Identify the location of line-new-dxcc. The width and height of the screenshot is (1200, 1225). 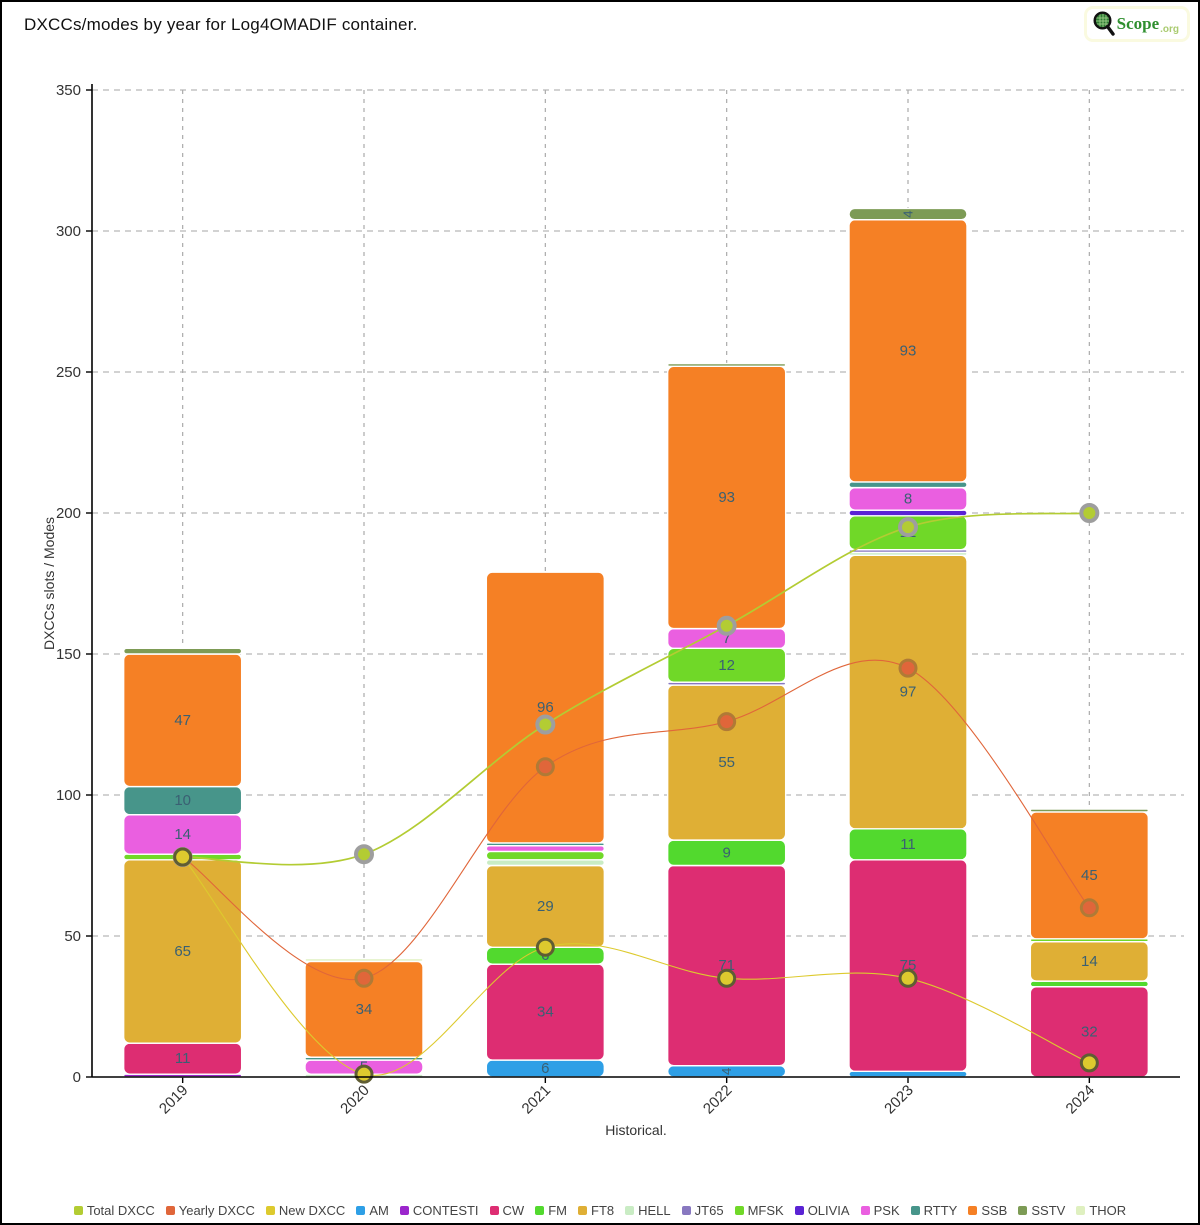
(636, 966).